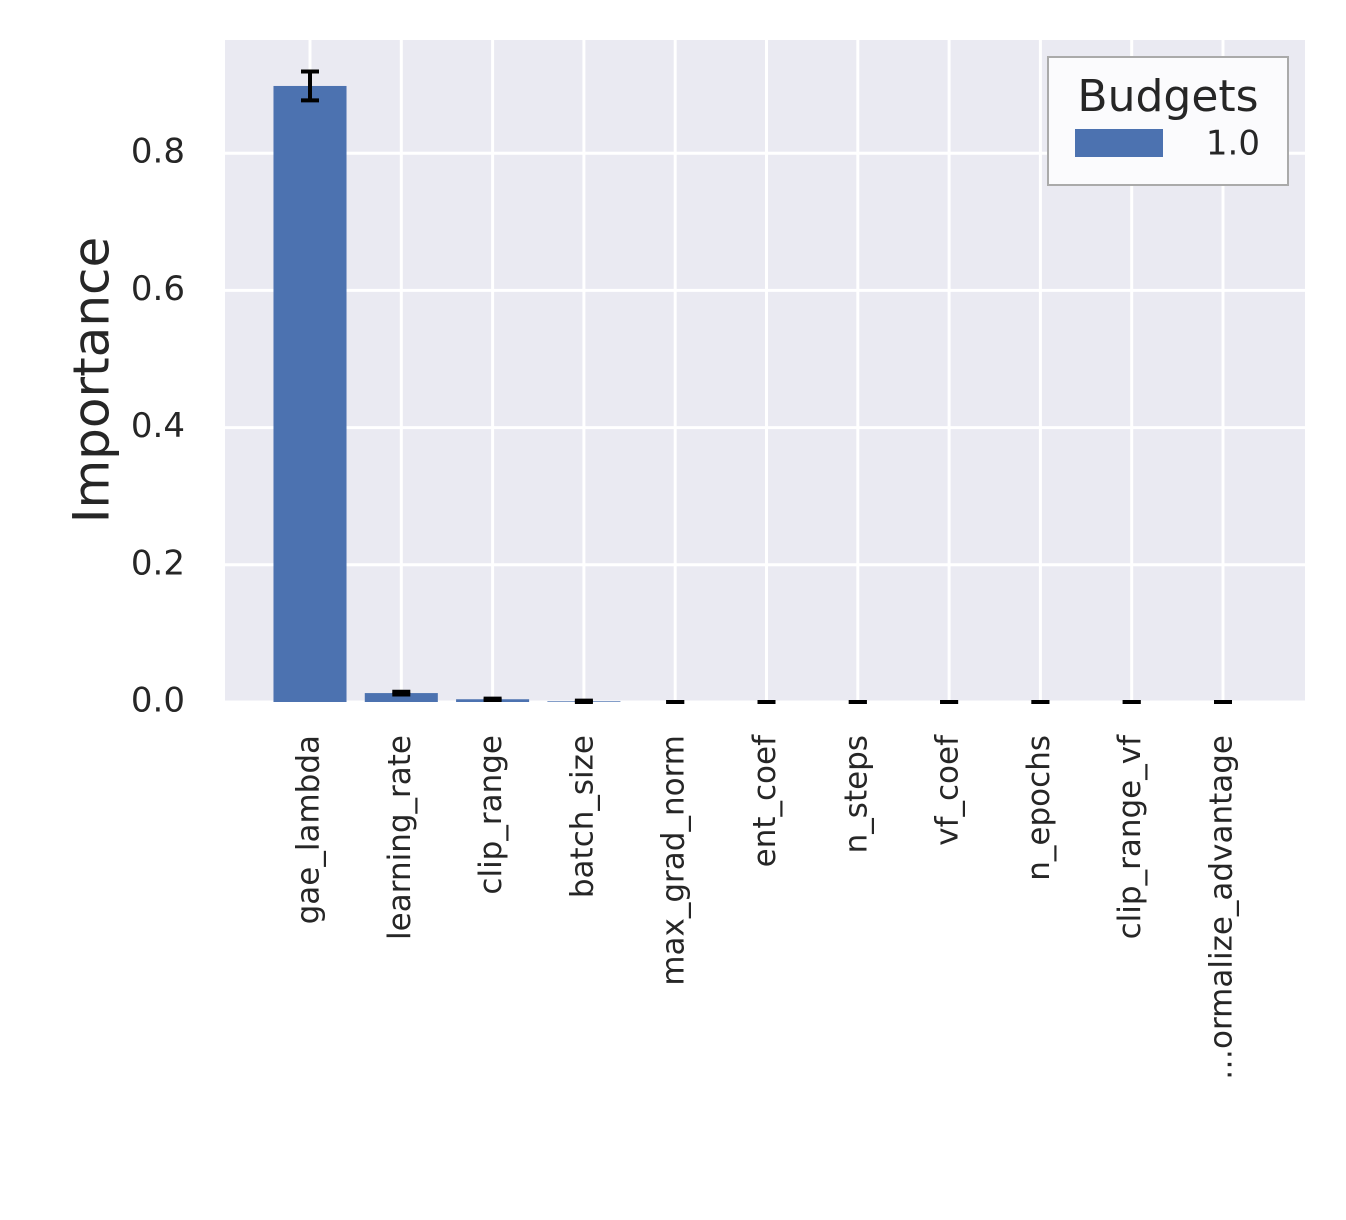 This screenshot has height=1220, width=1346. I want to click on y-tick-label: 0.2, so click(158, 563).